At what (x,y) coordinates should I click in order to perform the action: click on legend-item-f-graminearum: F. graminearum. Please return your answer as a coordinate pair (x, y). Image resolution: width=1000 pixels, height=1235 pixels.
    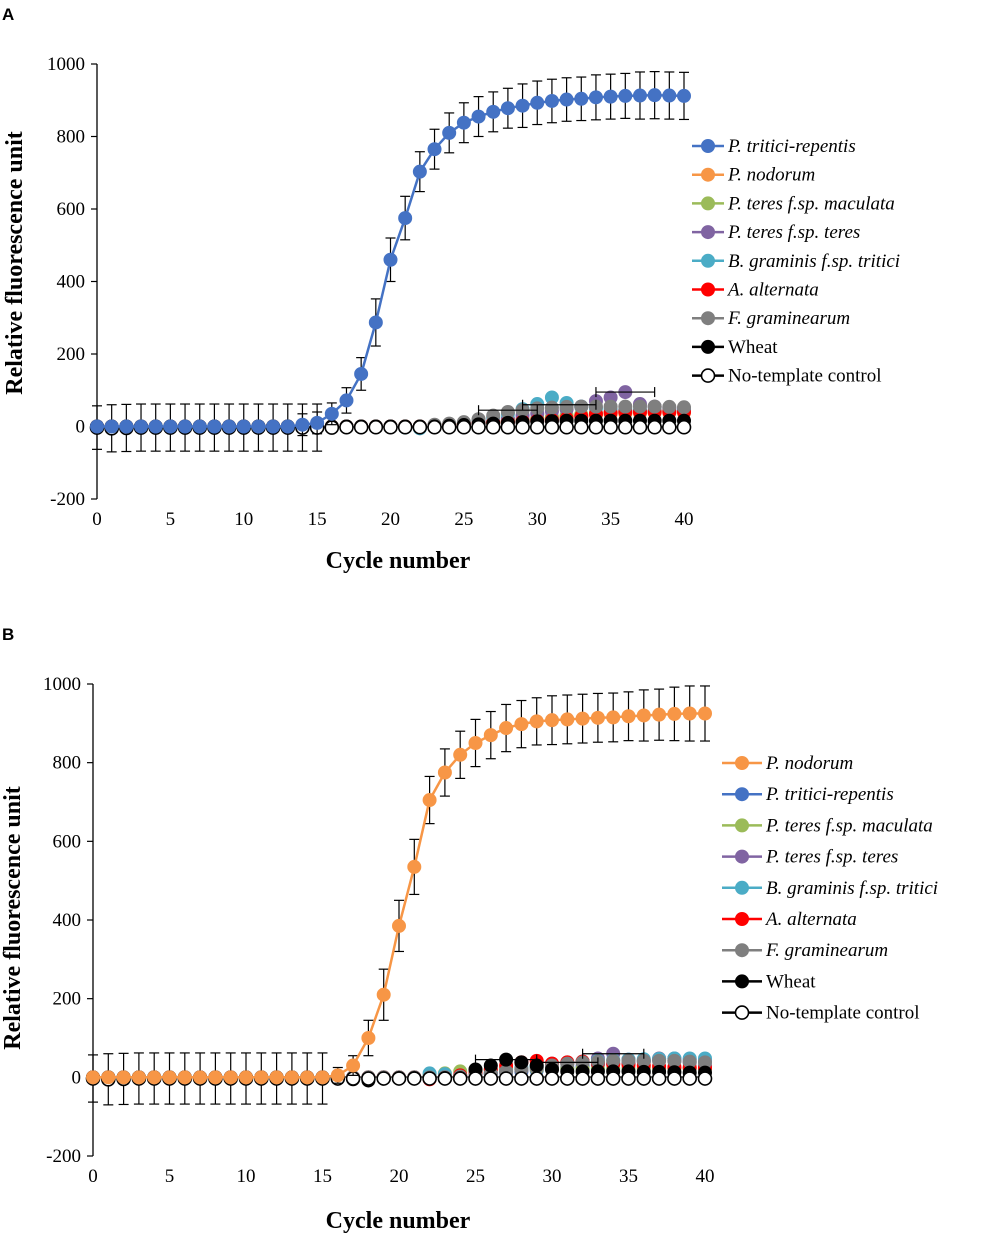
    Looking at the image, I should click on (771, 318).